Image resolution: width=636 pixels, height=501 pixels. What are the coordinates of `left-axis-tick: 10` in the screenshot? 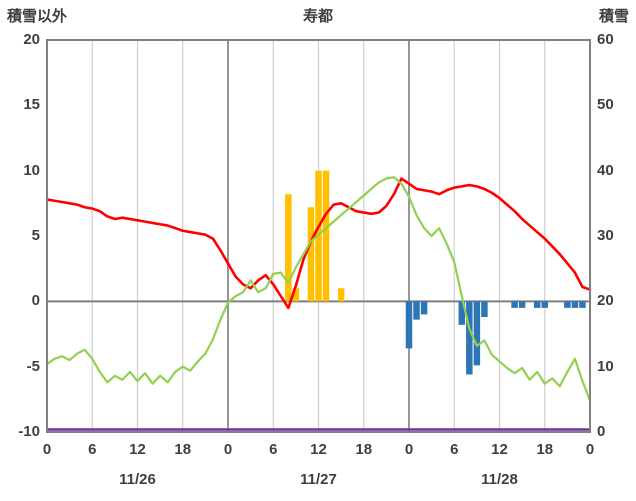 It's located at (31, 170).